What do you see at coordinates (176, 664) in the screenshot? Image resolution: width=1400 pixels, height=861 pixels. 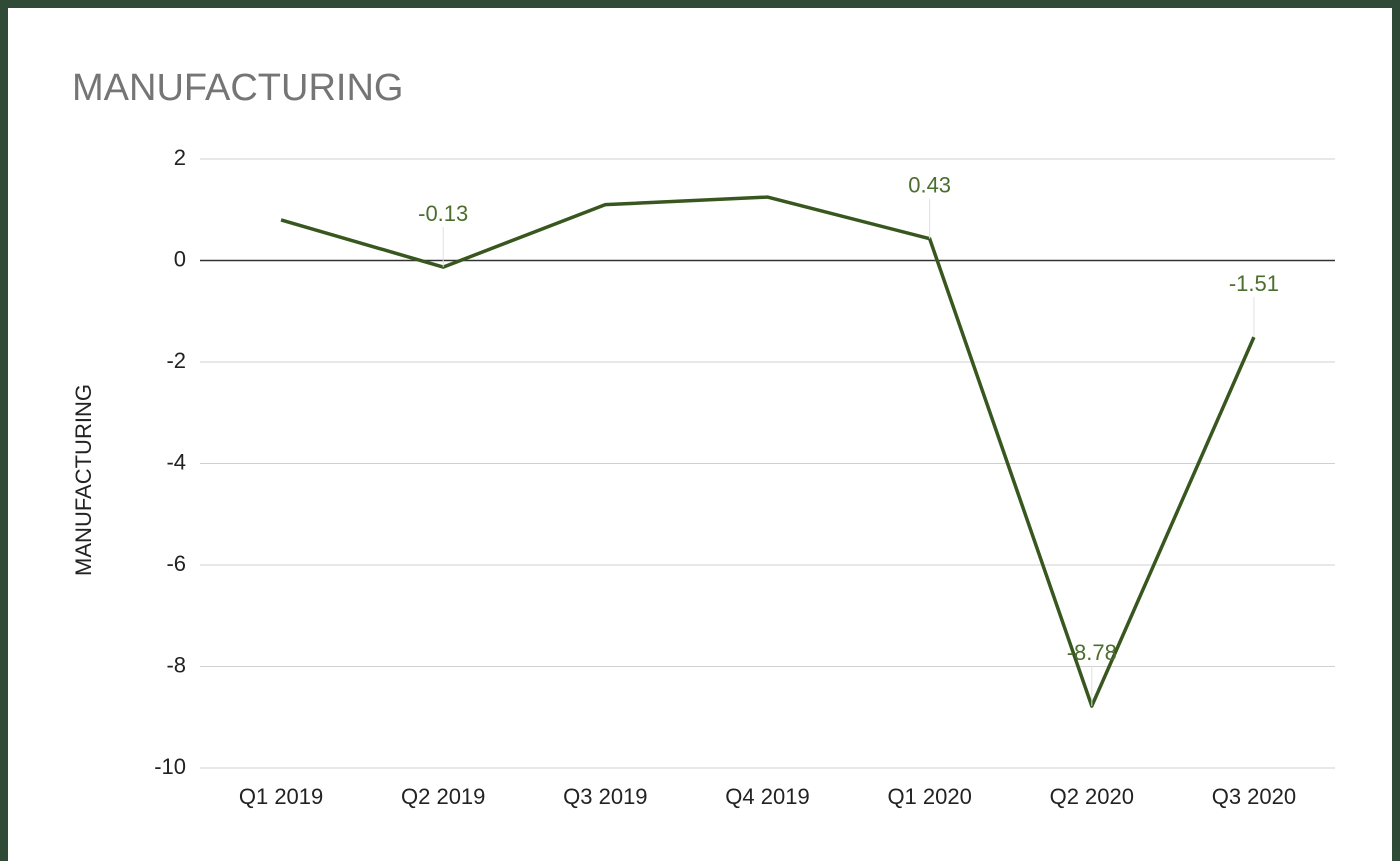 I see `y-tick-label: -8` at bounding box center [176, 664].